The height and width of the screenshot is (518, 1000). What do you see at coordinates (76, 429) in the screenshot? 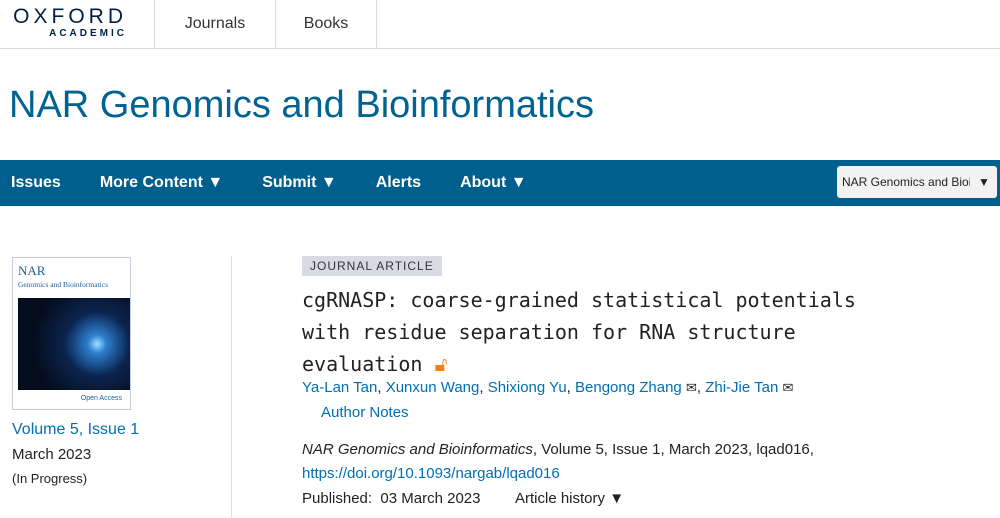
I see `issue-link: Volume 5, Issue 1` at bounding box center [76, 429].